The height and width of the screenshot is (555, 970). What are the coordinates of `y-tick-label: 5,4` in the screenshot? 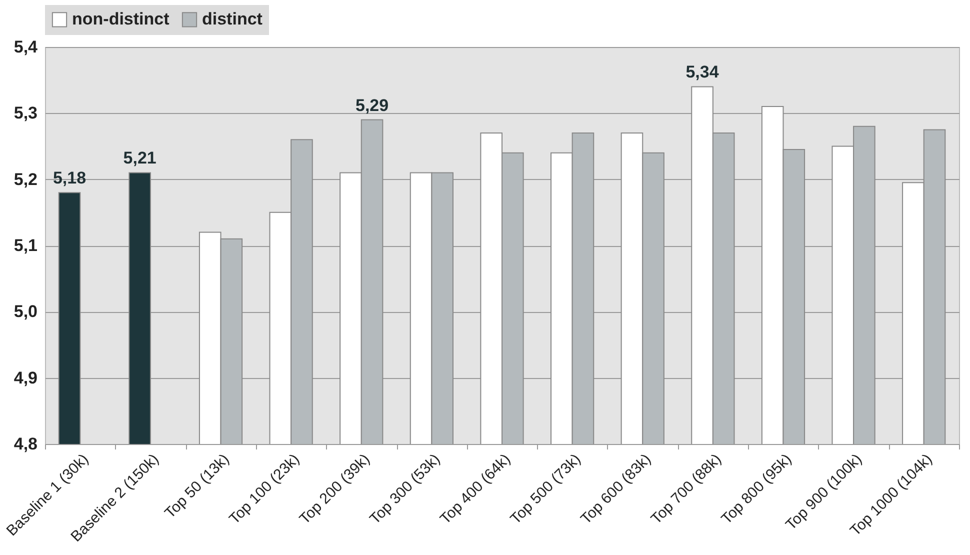 It's located at (26, 47).